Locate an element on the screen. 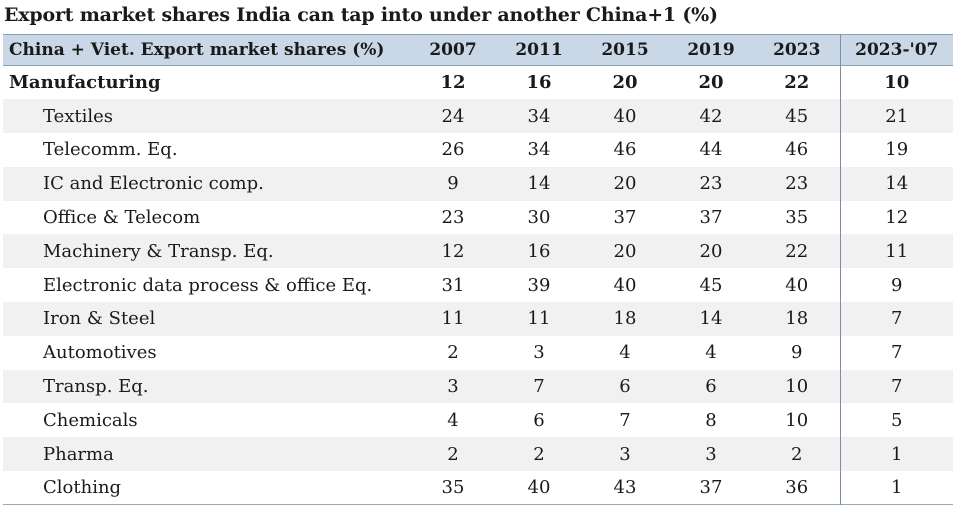 The width and height of the screenshot is (963, 513). row-label: Office & Telecom is located at coordinates (122, 218).